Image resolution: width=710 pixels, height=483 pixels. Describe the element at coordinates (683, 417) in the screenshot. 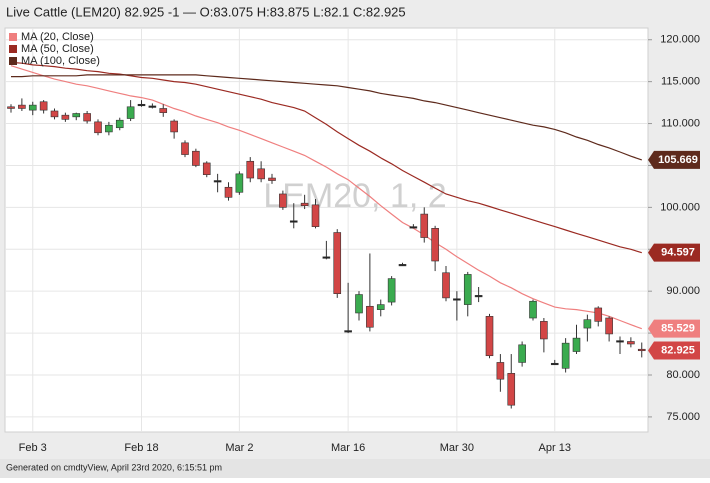

I see `y-tick-label: 75.000` at that location.